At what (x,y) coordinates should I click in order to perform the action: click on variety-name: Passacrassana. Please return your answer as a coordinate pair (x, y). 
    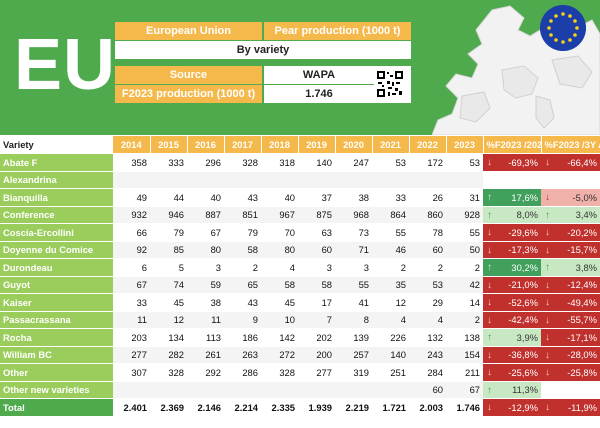
    Looking at the image, I should click on (56, 320).